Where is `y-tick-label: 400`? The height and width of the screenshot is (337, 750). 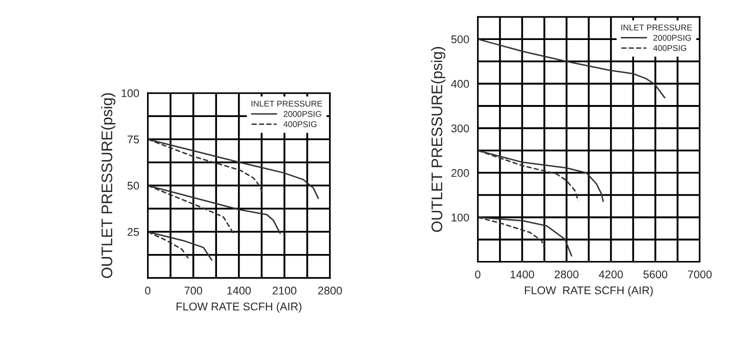
y-tick-label: 400 is located at coordinates (460, 84).